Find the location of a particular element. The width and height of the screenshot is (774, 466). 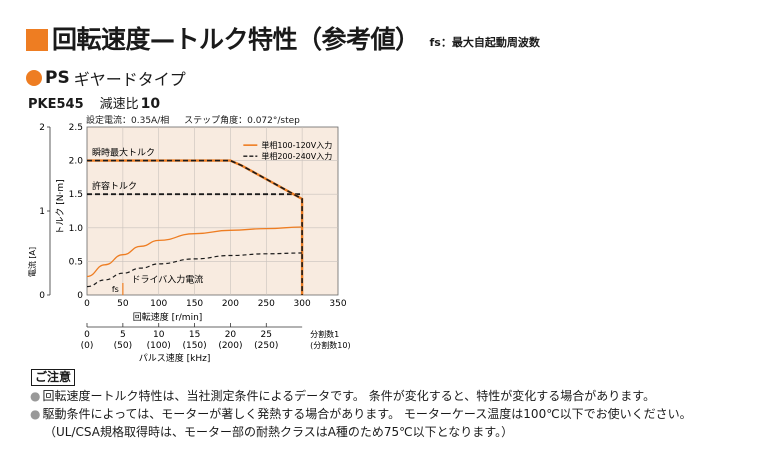

pulse-div-alt-label: (分割数10) is located at coordinates (330, 345).